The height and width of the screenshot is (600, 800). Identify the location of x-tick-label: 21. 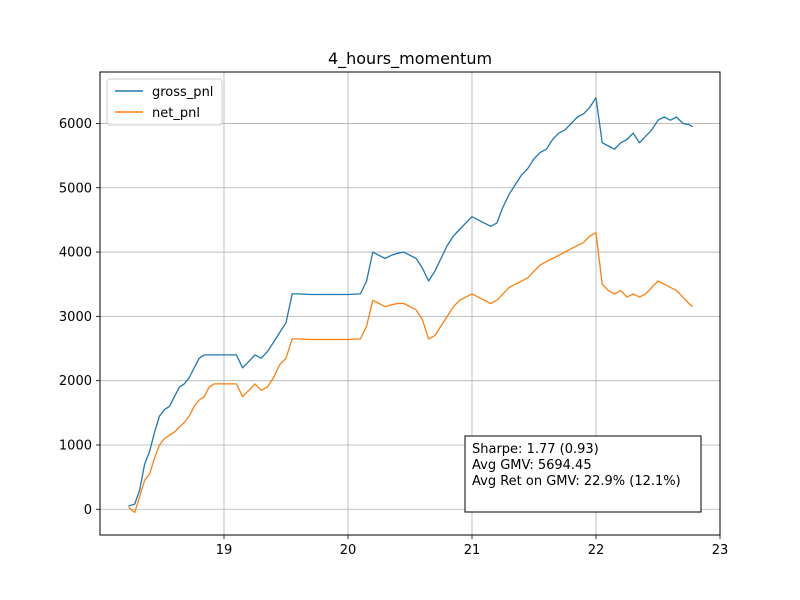
(472, 550).